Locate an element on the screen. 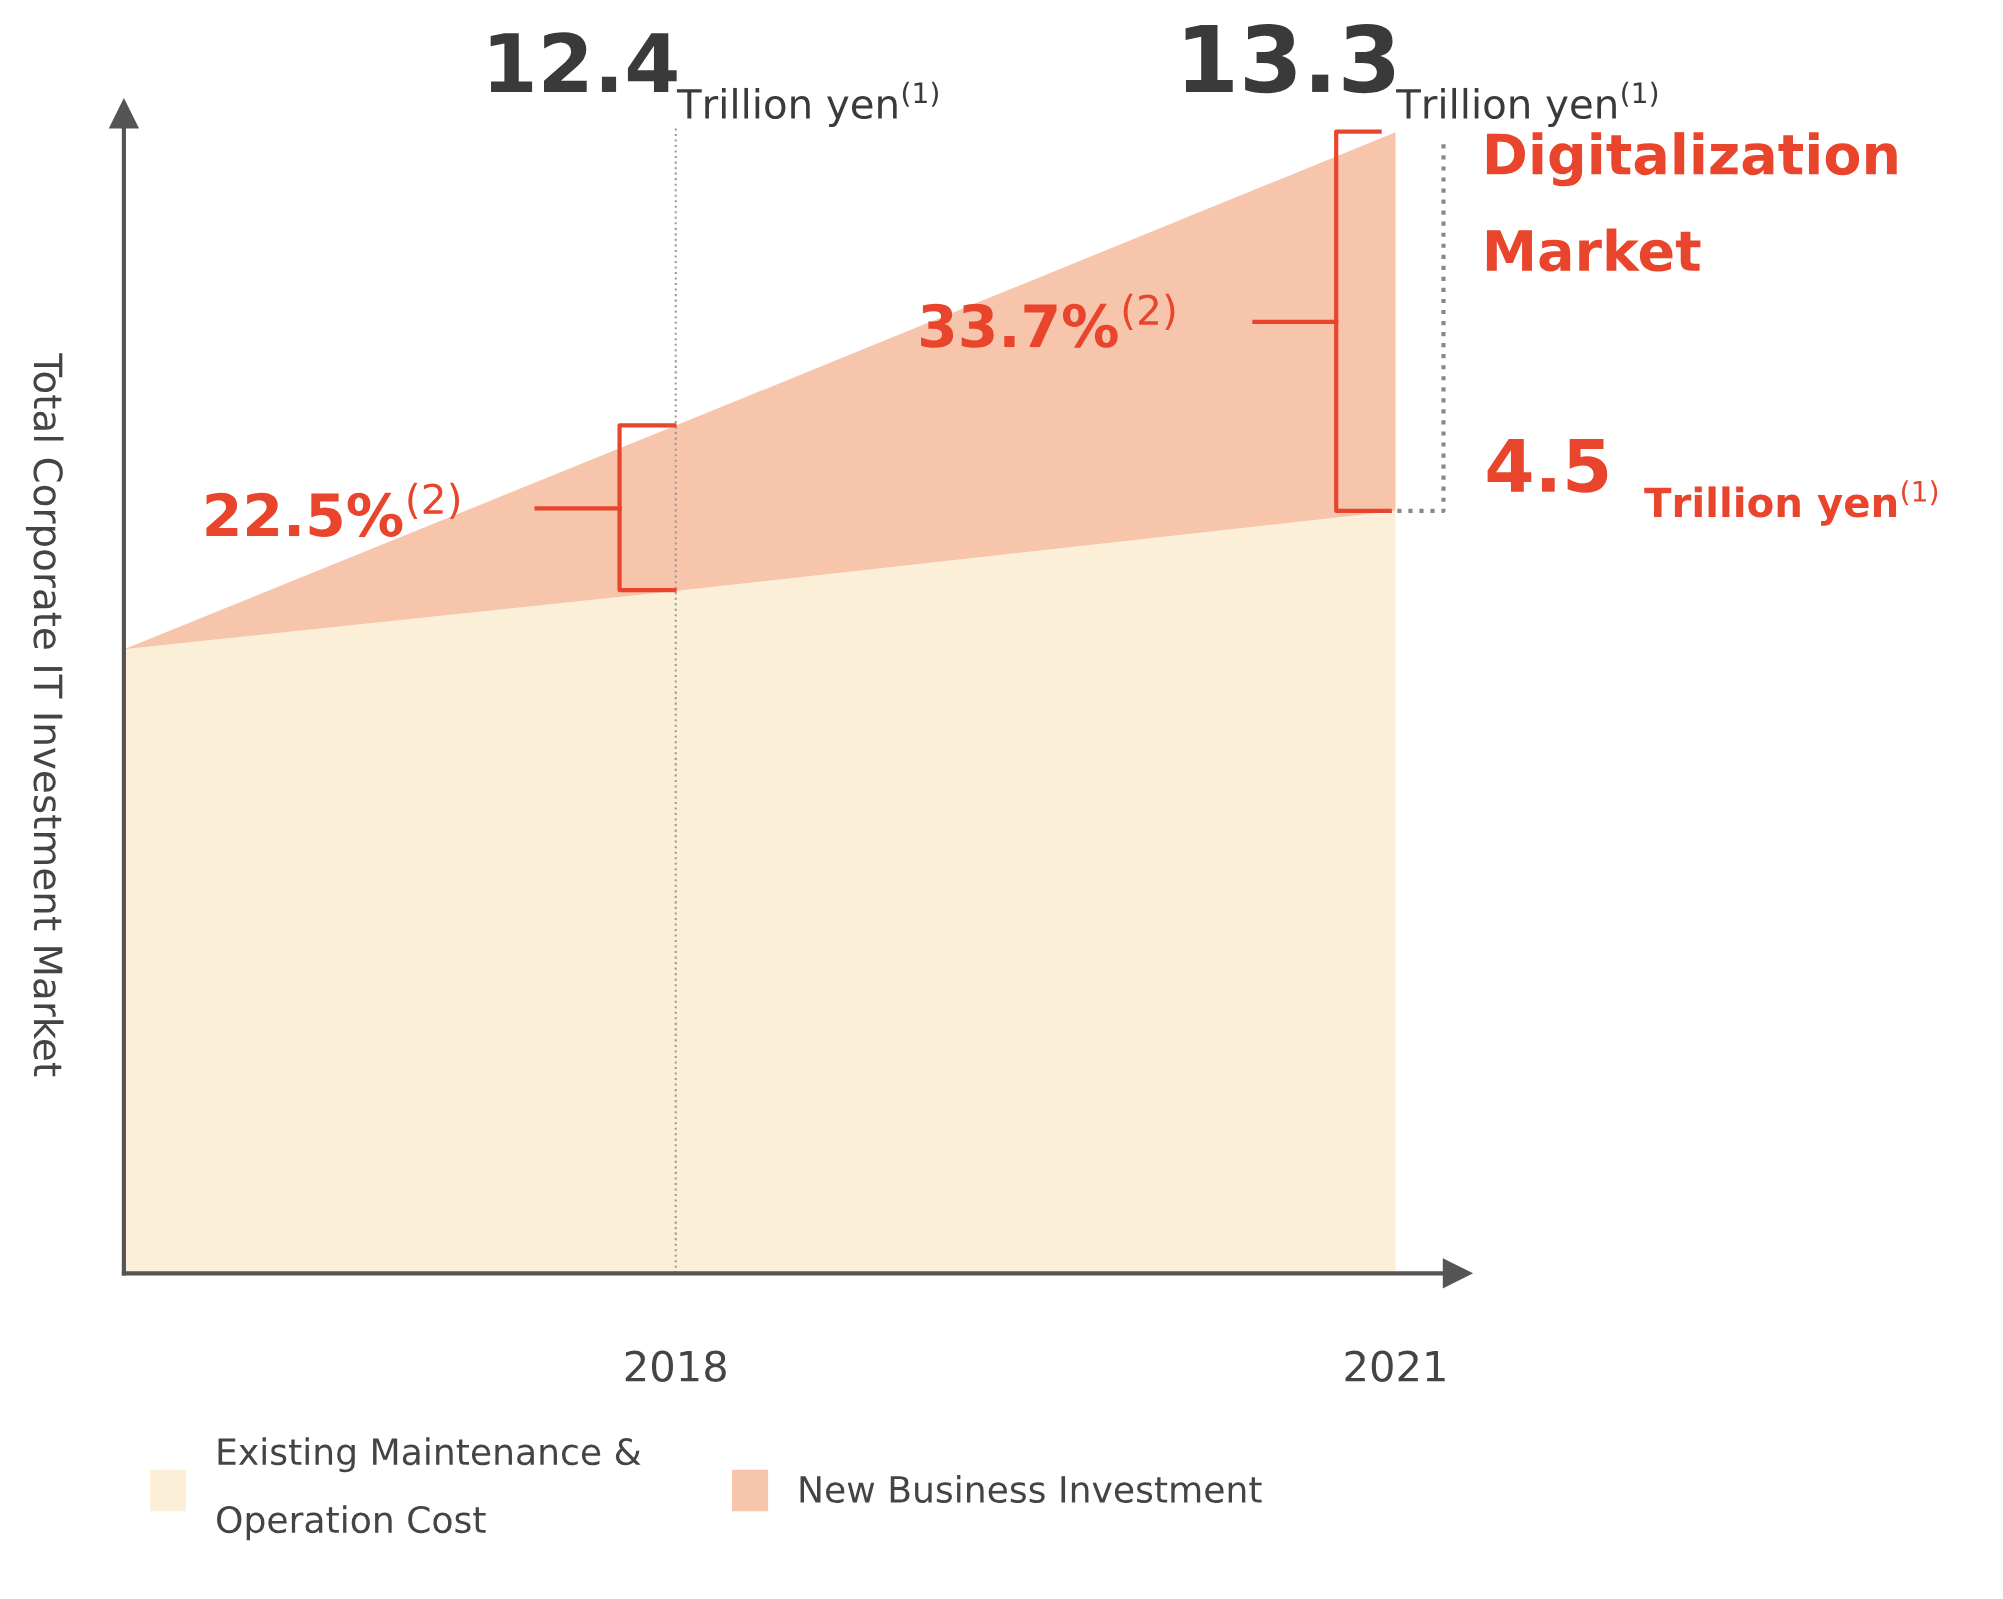 This screenshot has height=1599, width=2003. text: Digitalization Market is located at coordinates (1691, 202).